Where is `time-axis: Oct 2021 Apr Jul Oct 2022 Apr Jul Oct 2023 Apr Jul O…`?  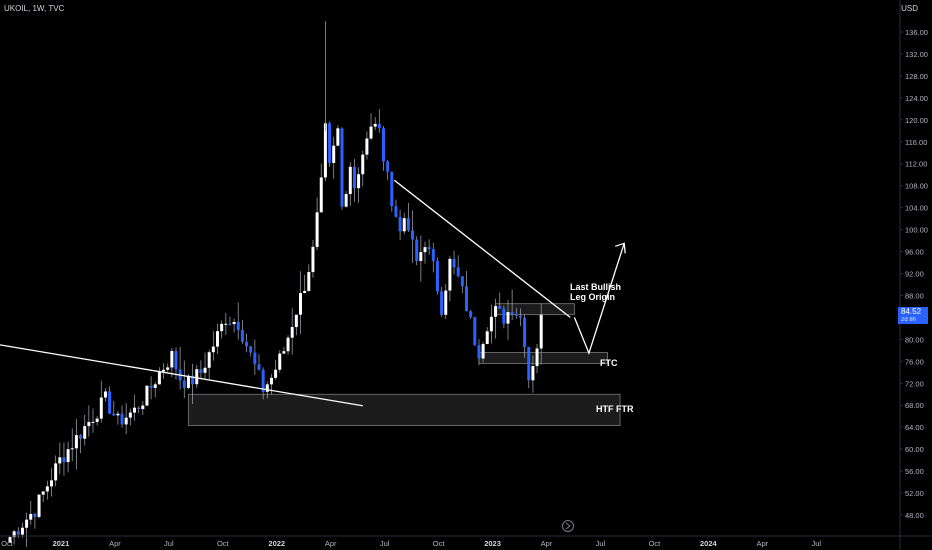 time-axis: Oct 2021 Apr Jul Oct 2022 Apr Jul Oct 2023 Apr Jul O… is located at coordinates (411, 543).